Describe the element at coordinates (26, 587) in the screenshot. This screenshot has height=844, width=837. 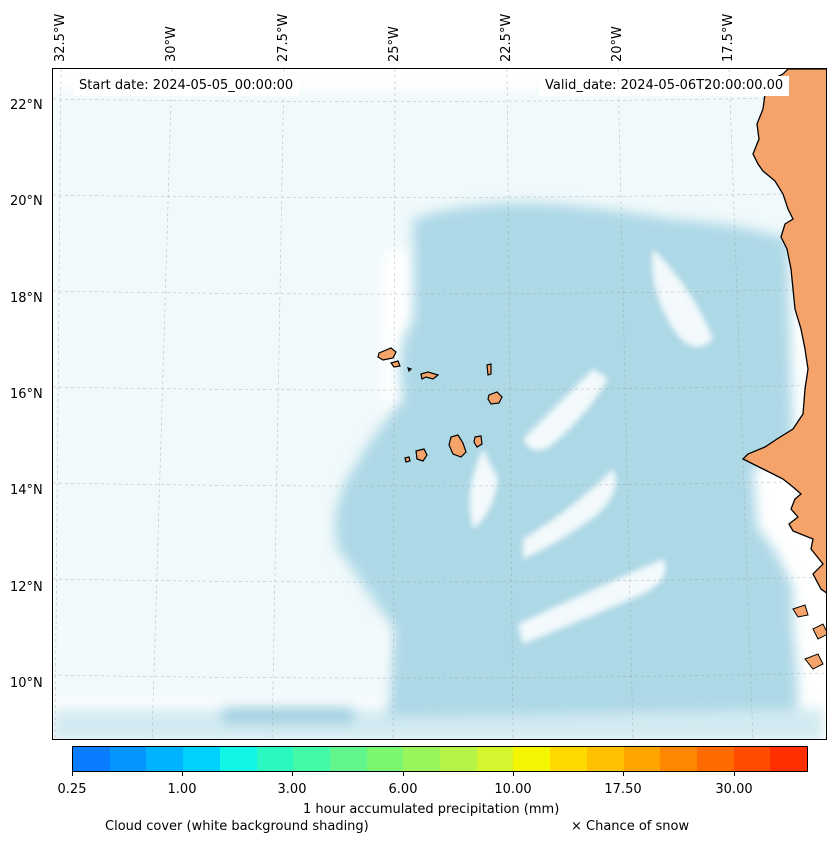
I see `lat-label-12n: 12°N` at that location.